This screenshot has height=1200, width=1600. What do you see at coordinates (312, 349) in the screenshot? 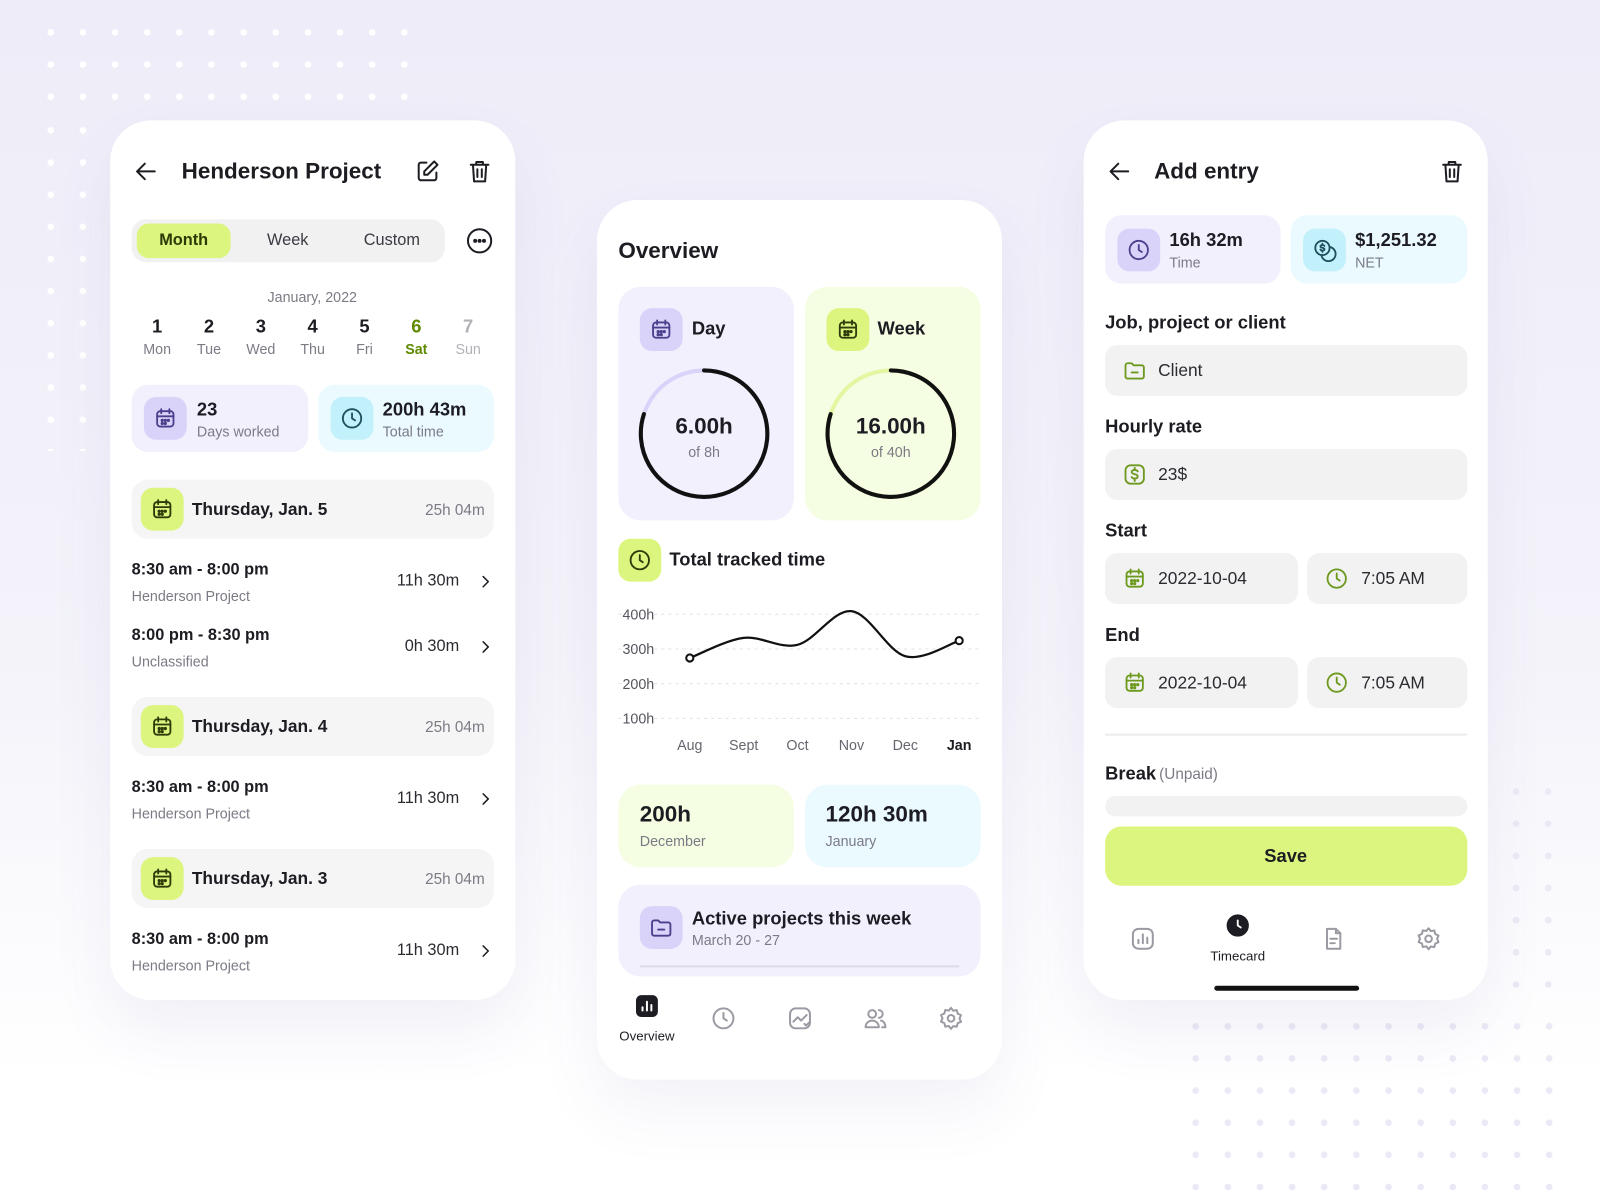
I see `weekday: Thu` at bounding box center [312, 349].